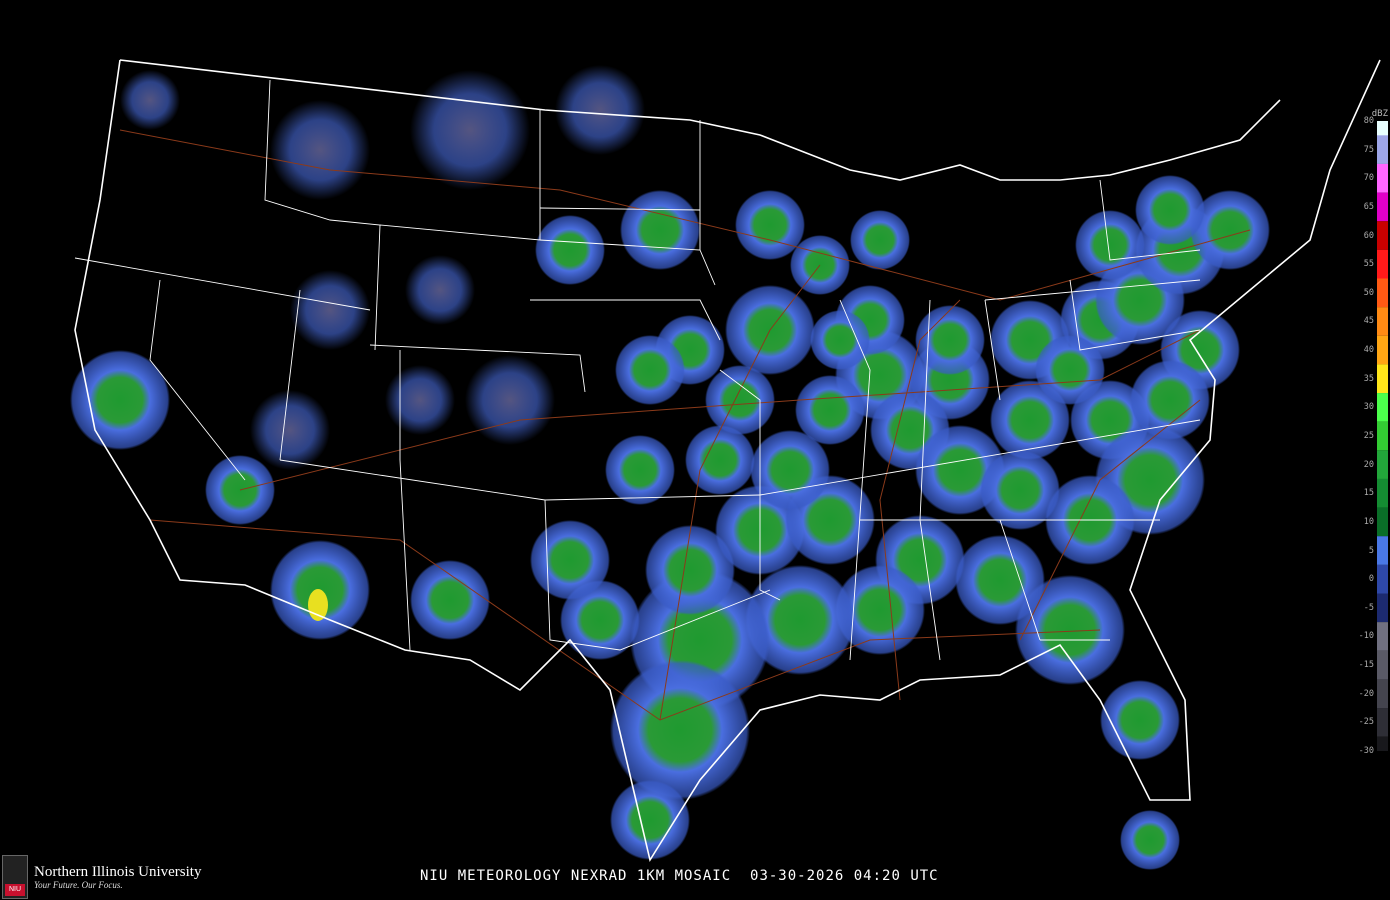 The height and width of the screenshot is (900, 1390). What do you see at coordinates (1379, 114) in the screenshot?
I see `legend-unit: dBZ` at bounding box center [1379, 114].